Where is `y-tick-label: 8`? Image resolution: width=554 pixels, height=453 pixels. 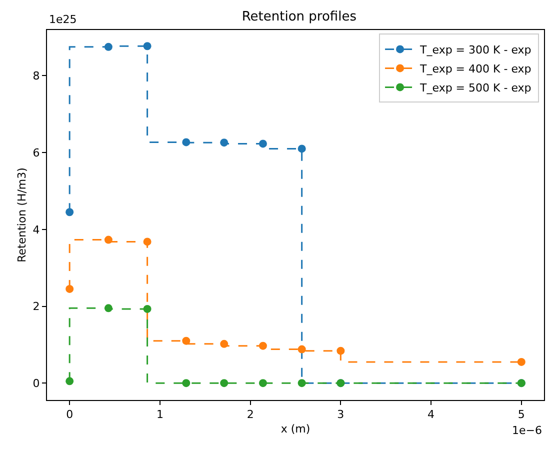
y-tick-label: 8 is located at coordinates (36, 76).